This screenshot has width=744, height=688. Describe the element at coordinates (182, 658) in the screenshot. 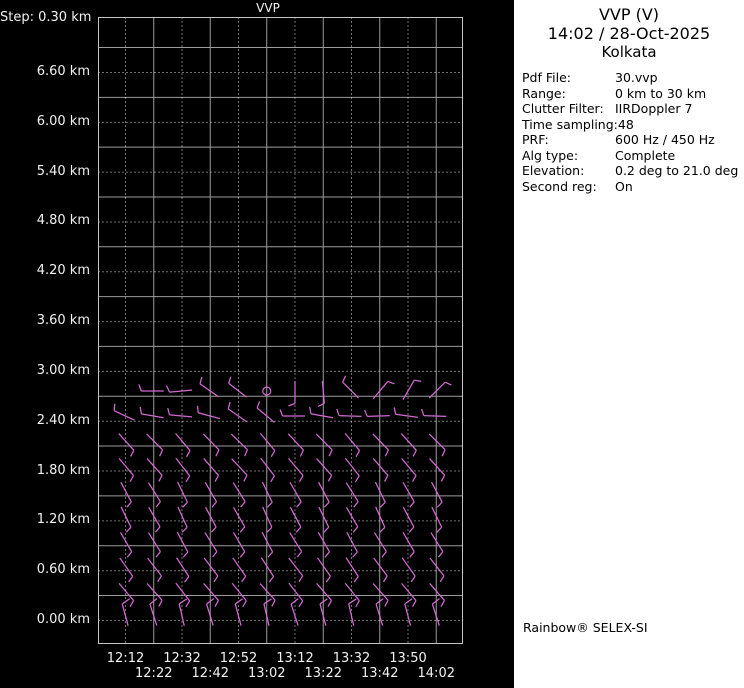

I see `x-tick-label: 12:32` at that location.